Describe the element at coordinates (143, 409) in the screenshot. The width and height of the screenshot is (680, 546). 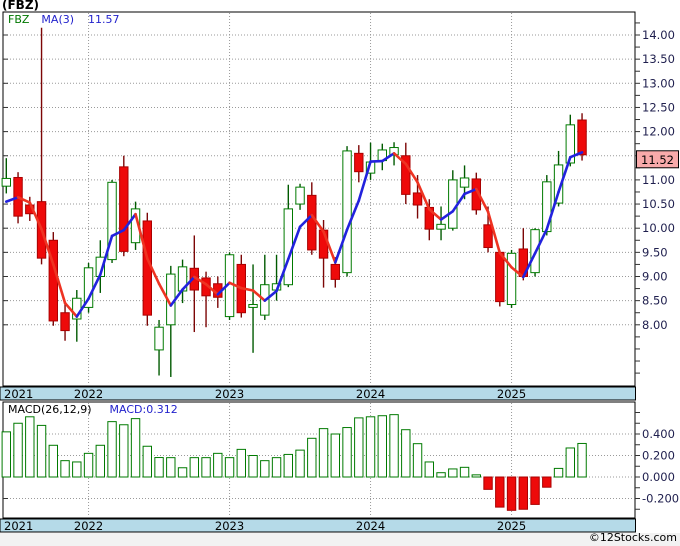
I see `macd-value-label: MACD:0.312` at that location.